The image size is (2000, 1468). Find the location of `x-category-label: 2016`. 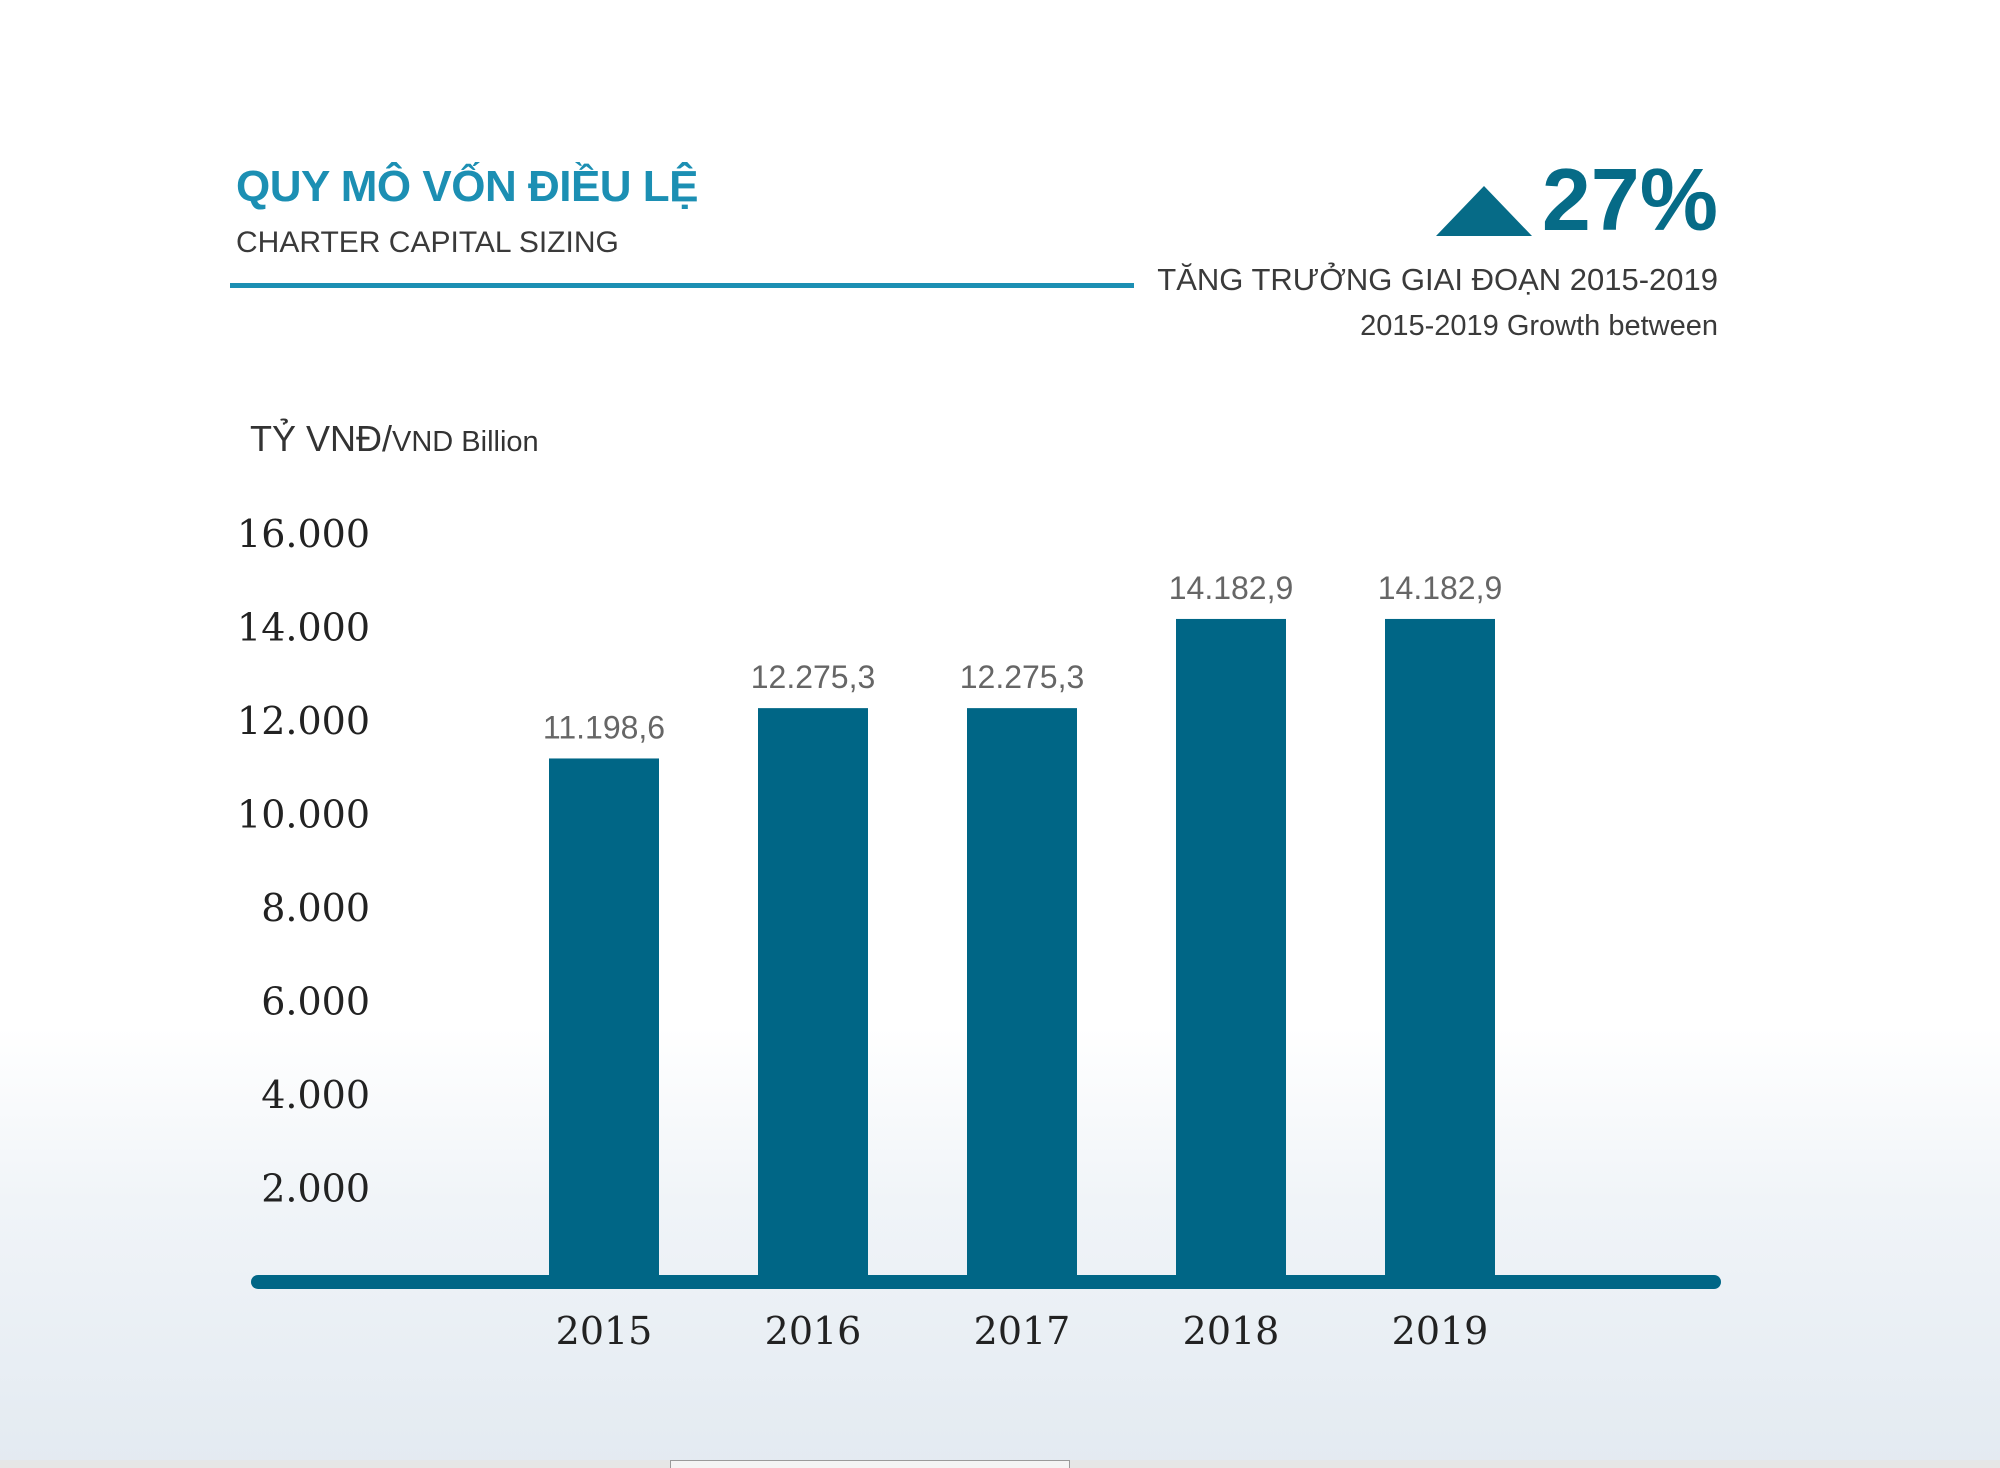

x-category-label: 2016 is located at coordinates (813, 1331).